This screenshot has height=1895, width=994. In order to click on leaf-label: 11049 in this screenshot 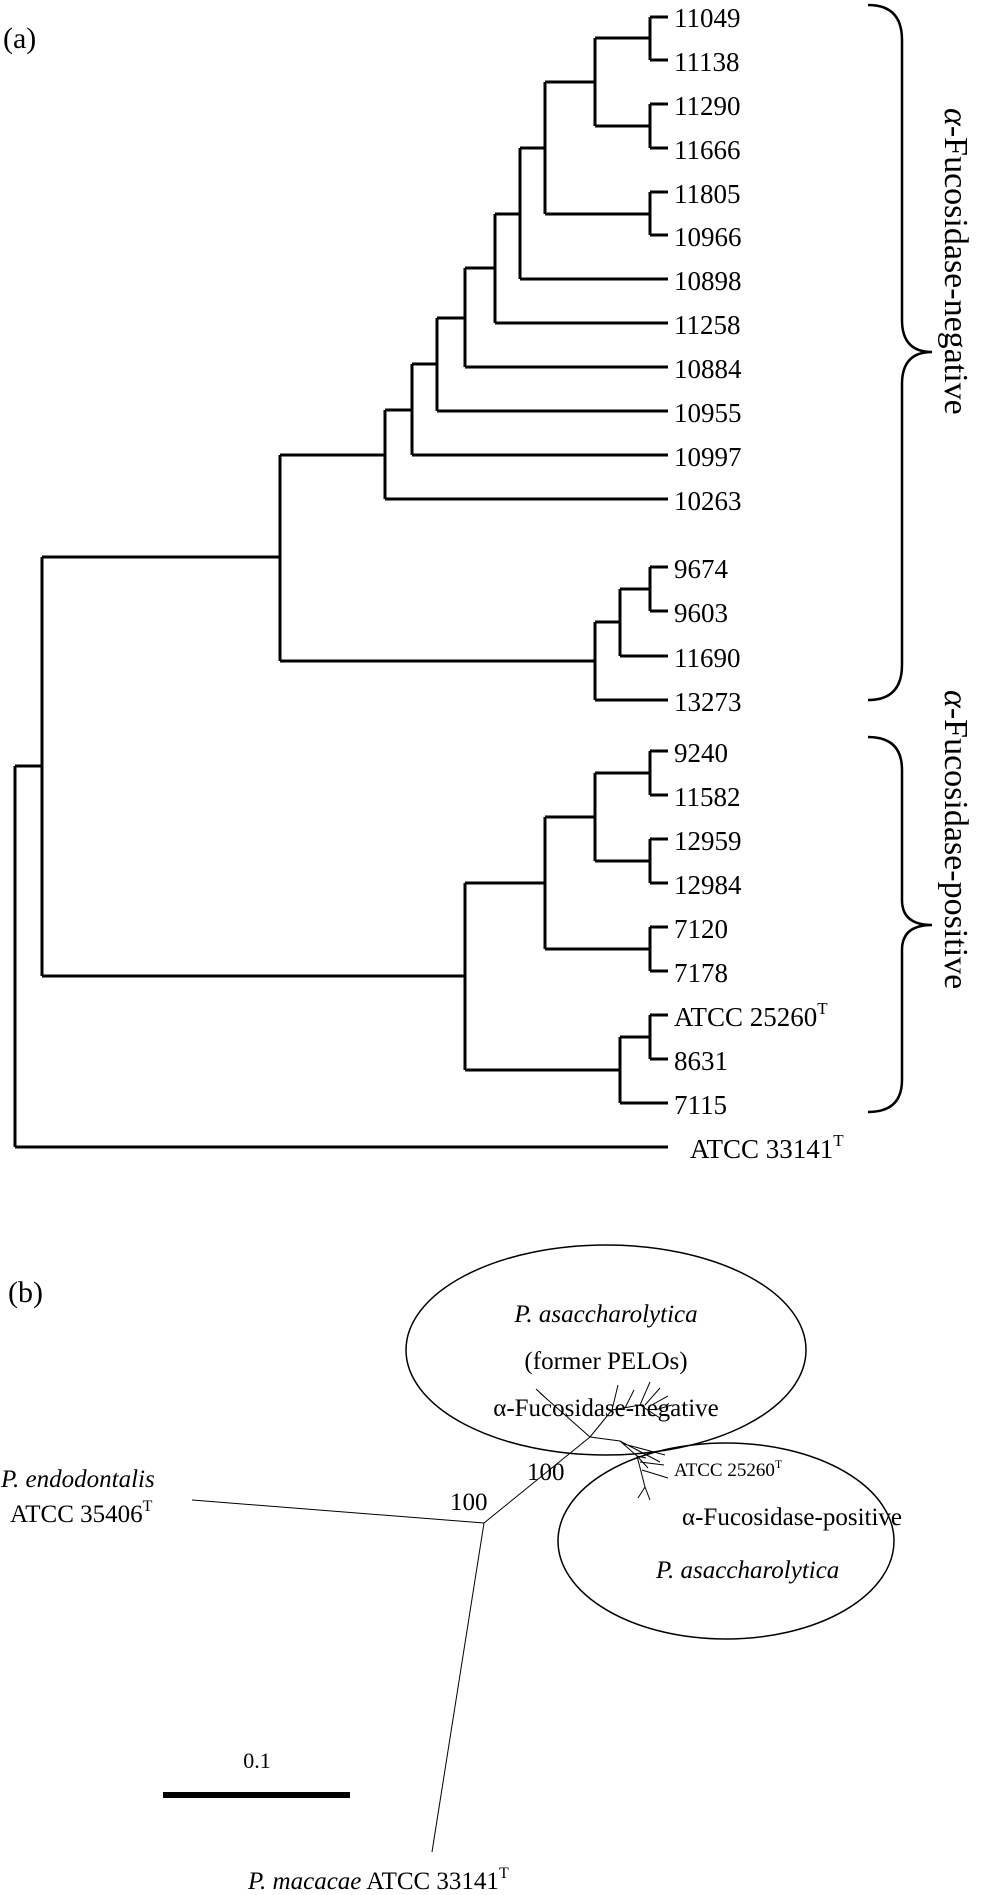, I will do `click(707, 18)`.